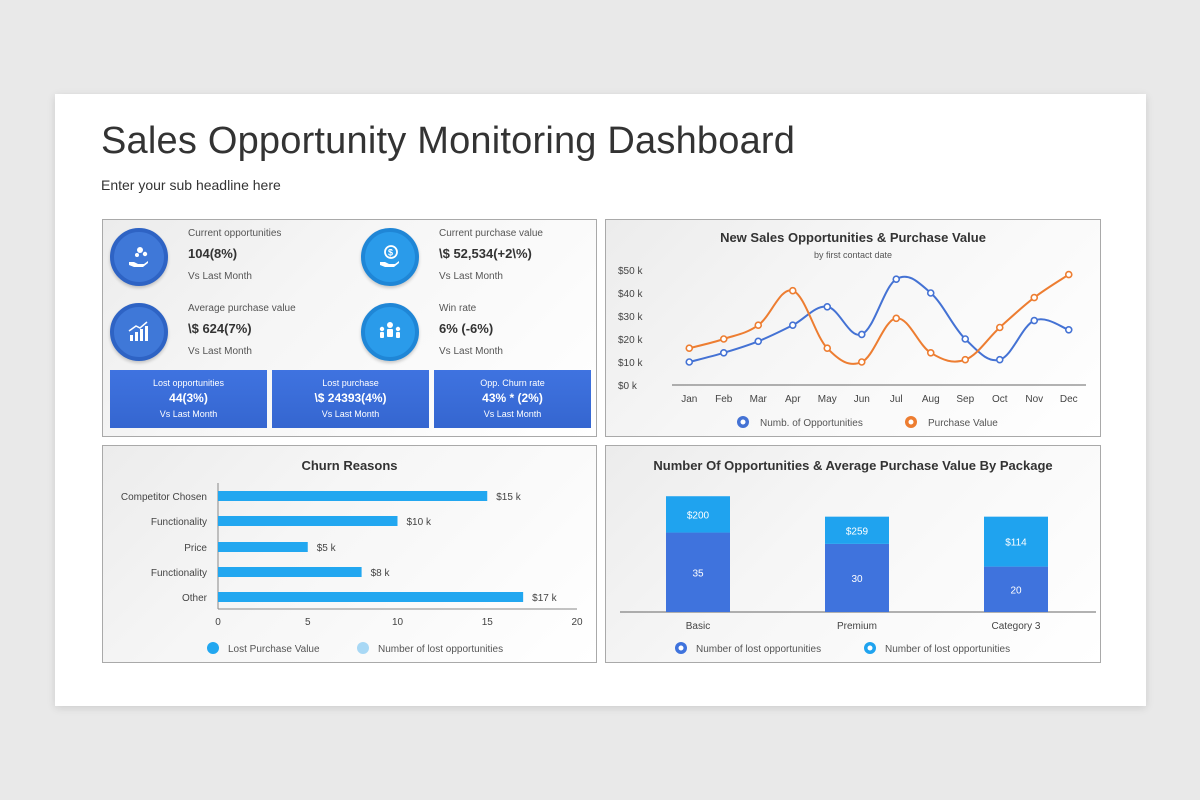 The width and height of the screenshot is (1200, 800). Describe the element at coordinates (827, 399) in the screenshot. I see `x-tick-label: May` at that location.